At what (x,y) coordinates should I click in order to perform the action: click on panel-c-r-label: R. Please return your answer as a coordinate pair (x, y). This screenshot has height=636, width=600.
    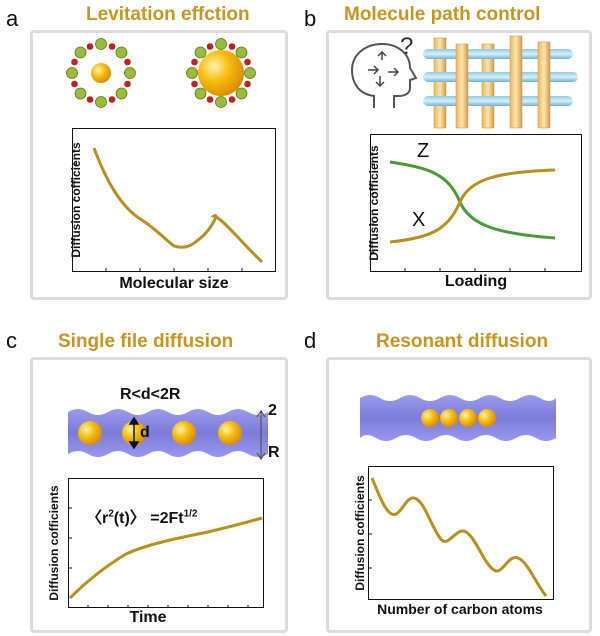
    Looking at the image, I should click on (274, 452).